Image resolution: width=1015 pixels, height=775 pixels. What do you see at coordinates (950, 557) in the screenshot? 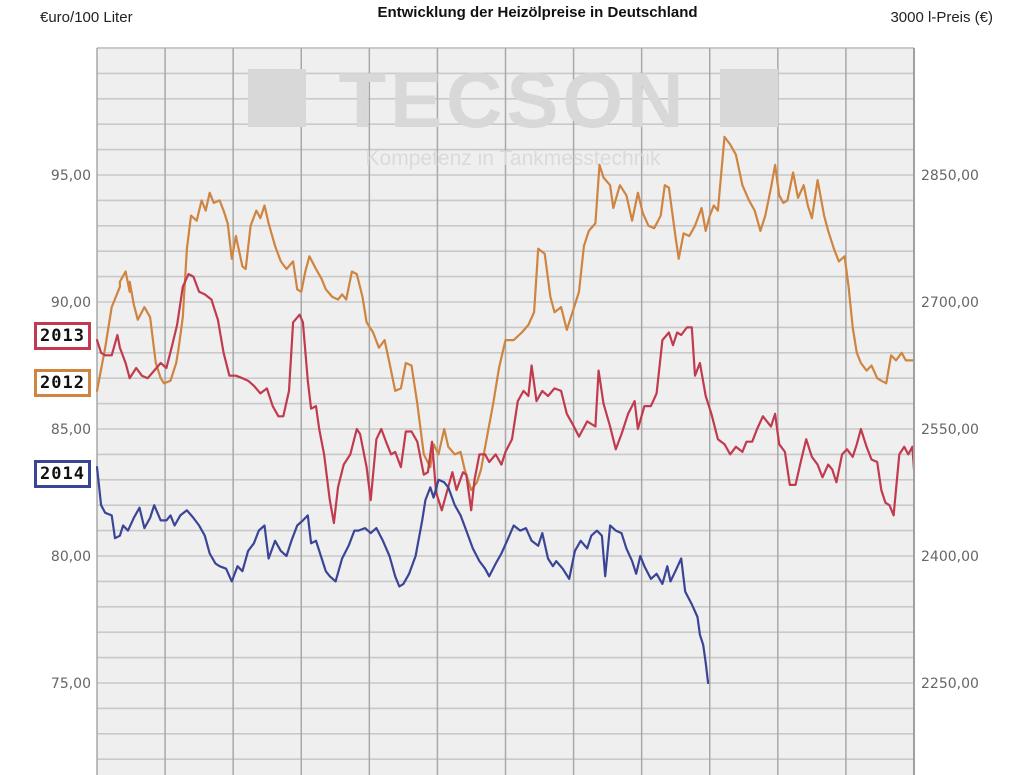
I see `y-tick-right: 2400,00` at bounding box center [950, 557].